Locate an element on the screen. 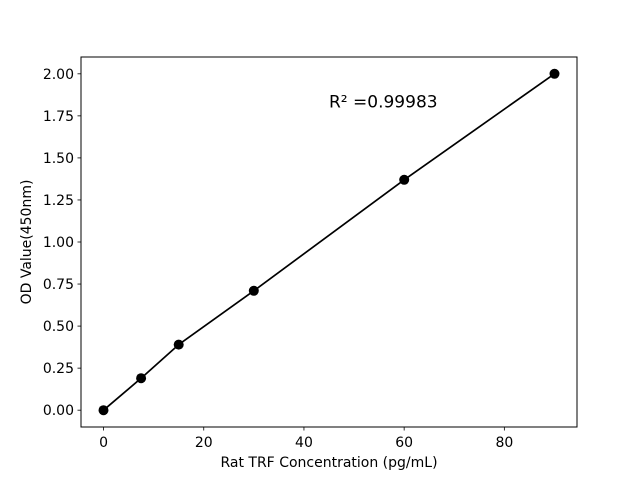 The height and width of the screenshot is (480, 640). y-tick-label: 1.75 is located at coordinates (58, 117).